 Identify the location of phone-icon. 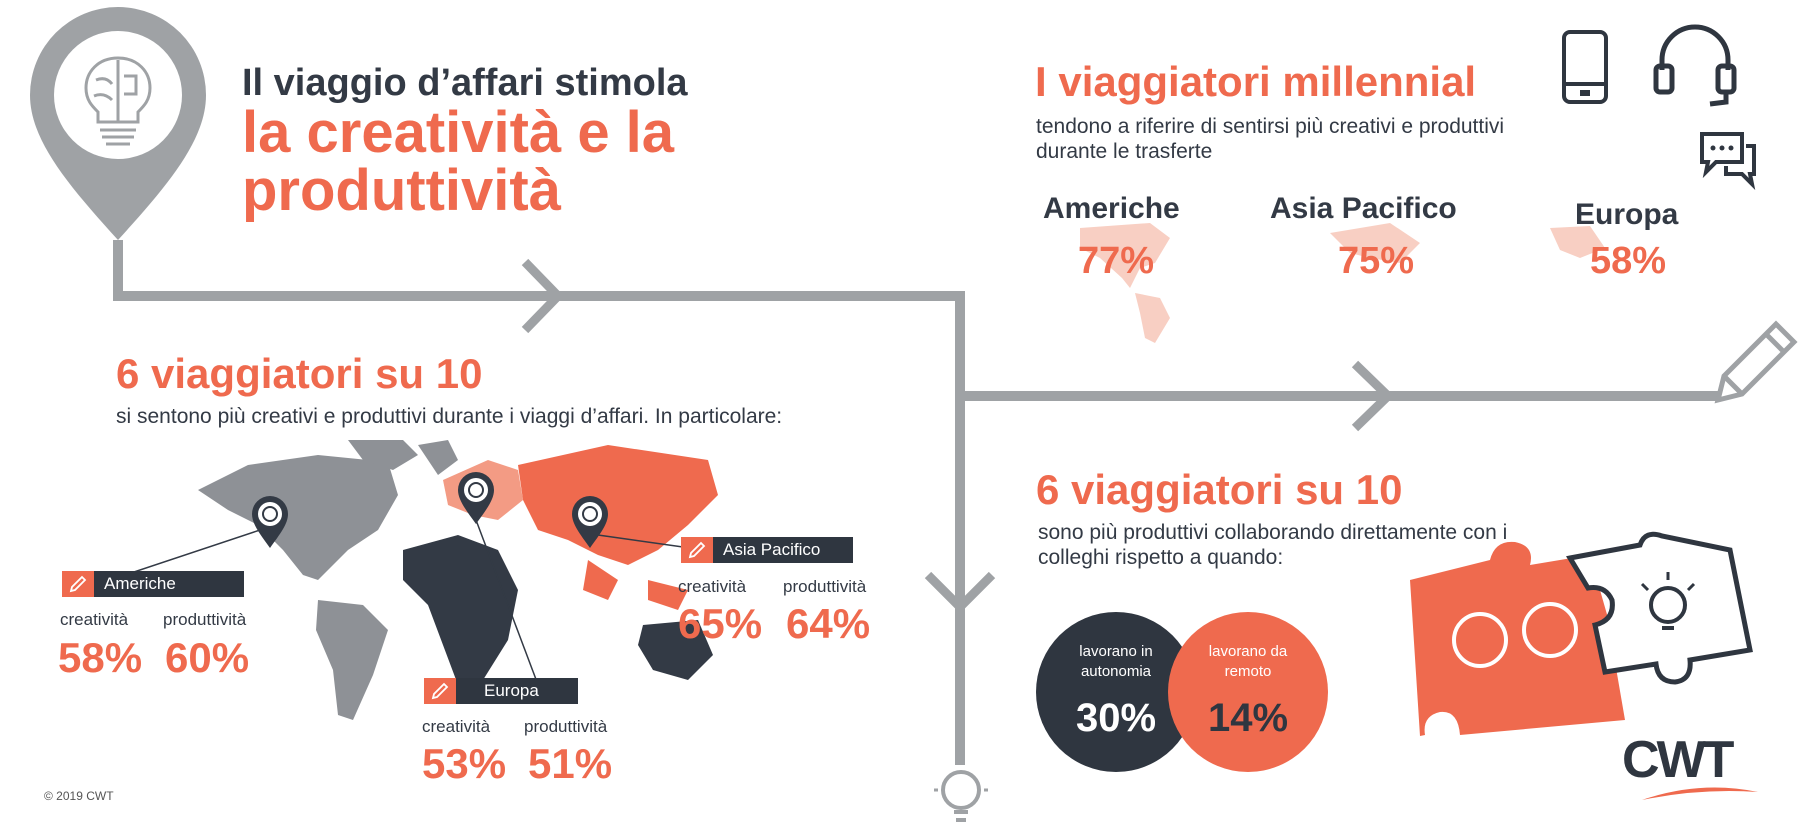
(1585, 67).